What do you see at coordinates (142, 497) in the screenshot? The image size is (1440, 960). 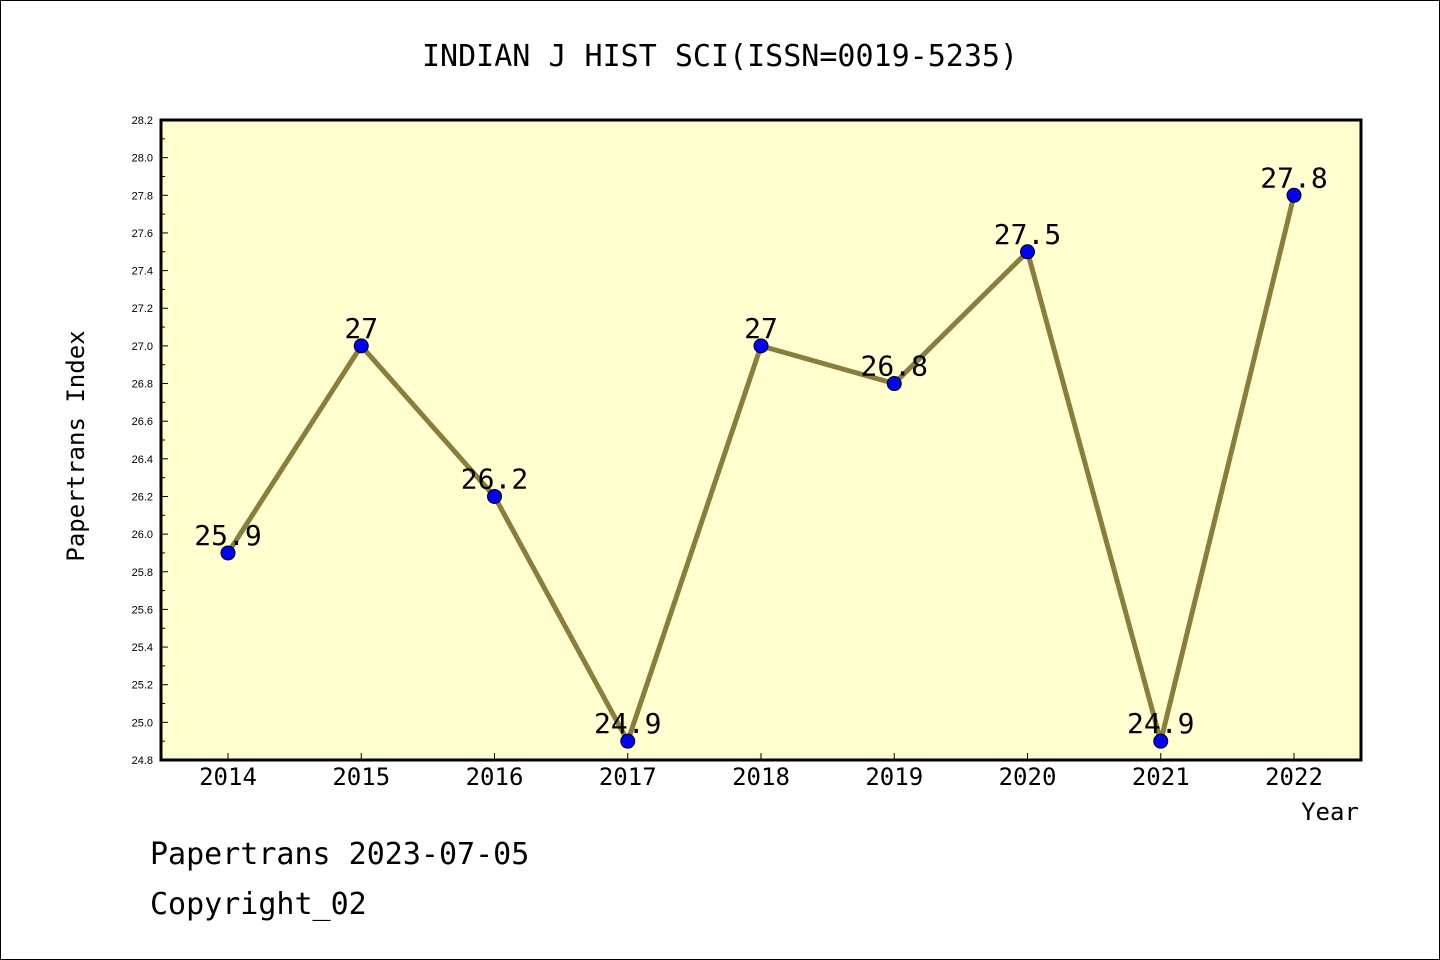 I see `y-tick-label: 26.2` at bounding box center [142, 497].